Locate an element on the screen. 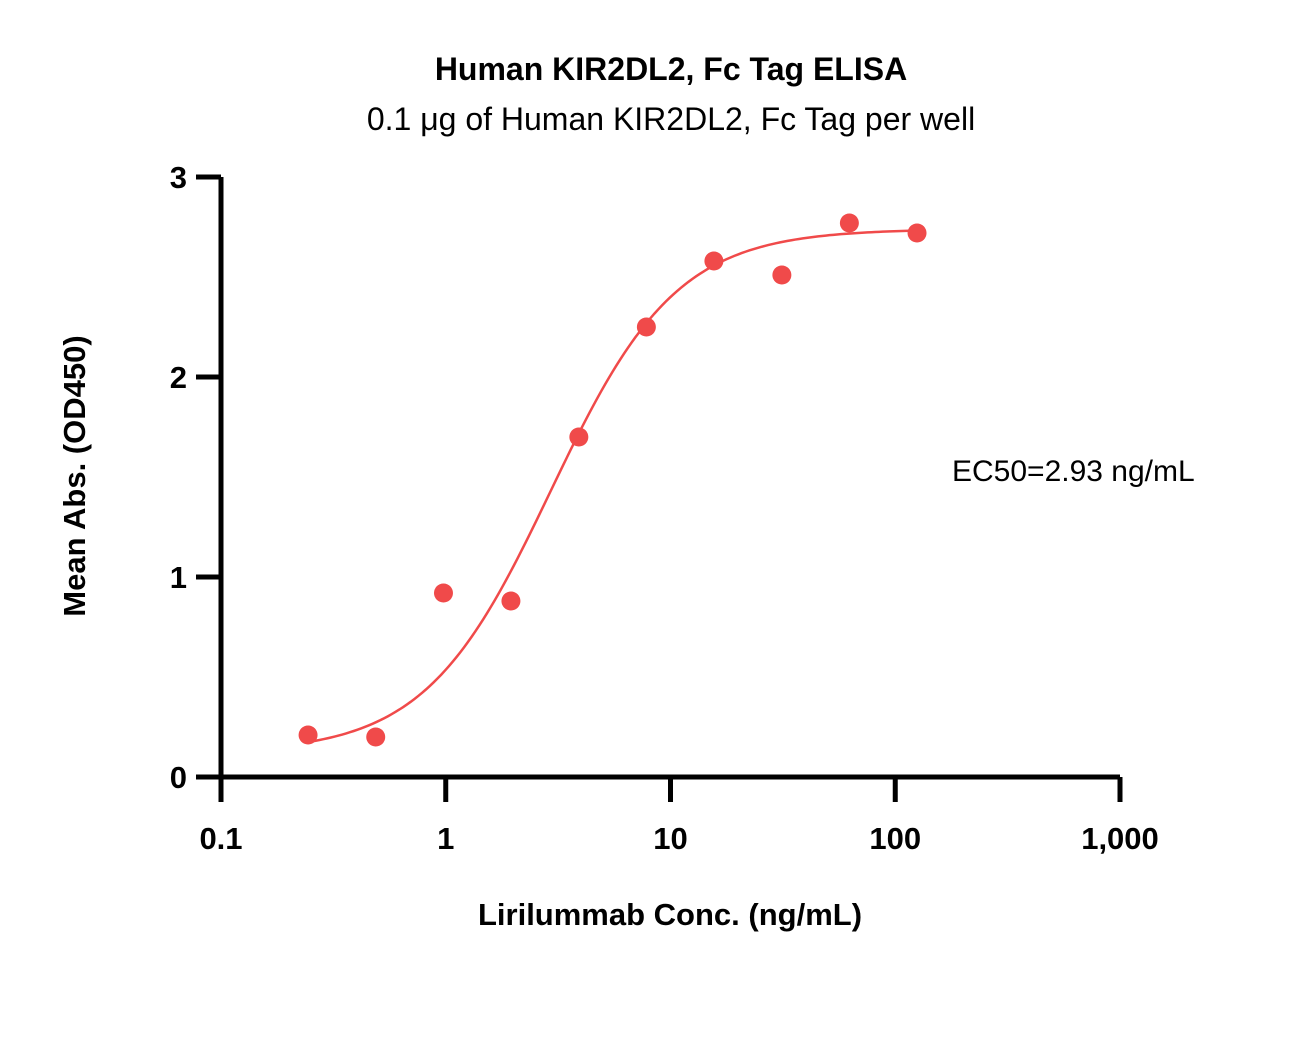 The image size is (1292, 1037). y-tick-label: 1 is located at coordinates (178, 577).